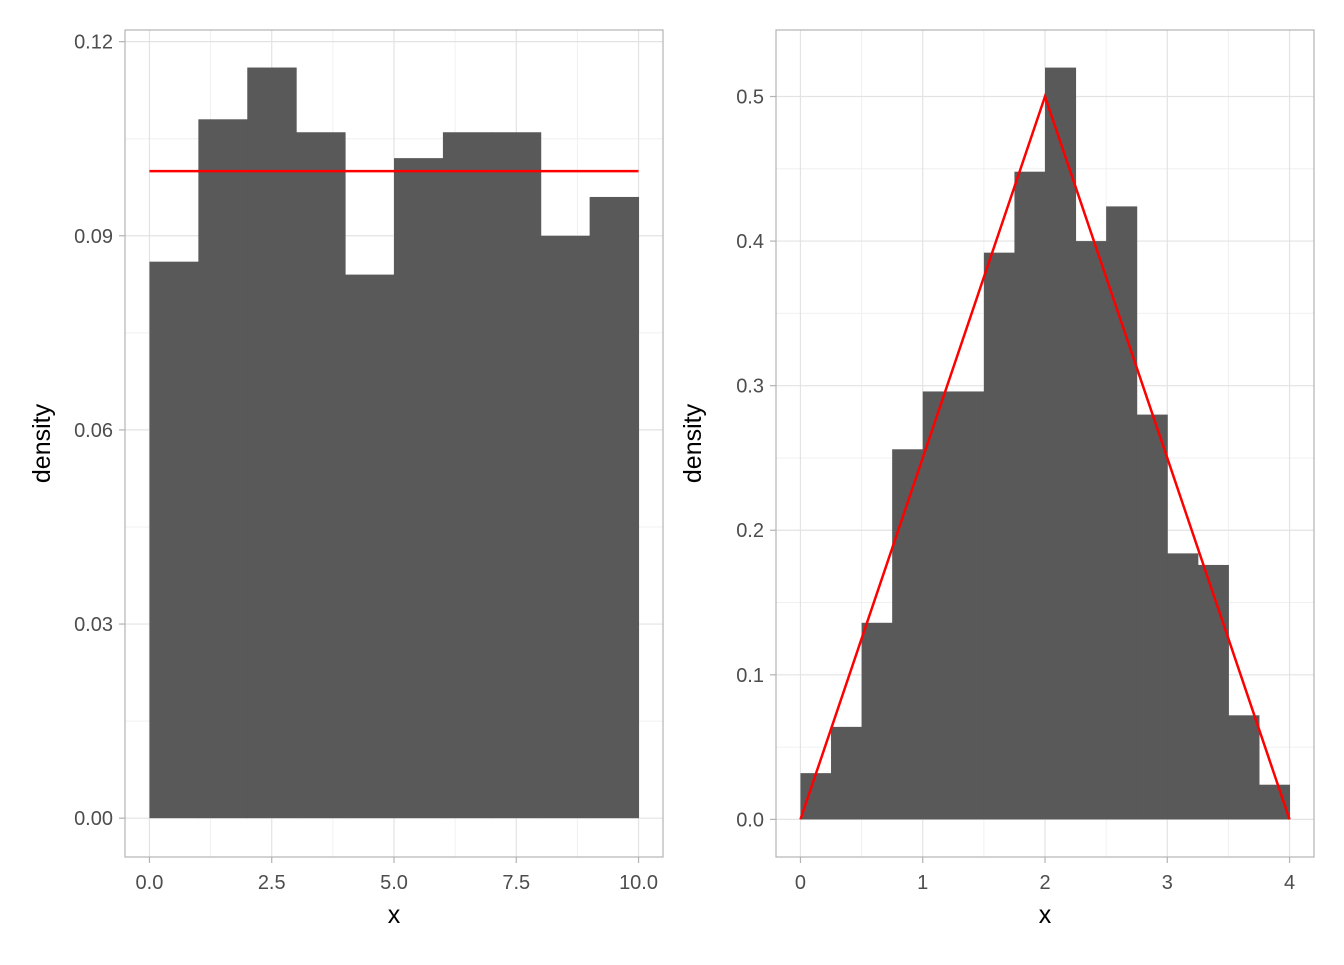 This screenshot has height=965, width=1344. What do you see at coordinates (638, 883) in the screenshot?
I see `x-tick-label: 10.0` at bounding box center [638, 883].